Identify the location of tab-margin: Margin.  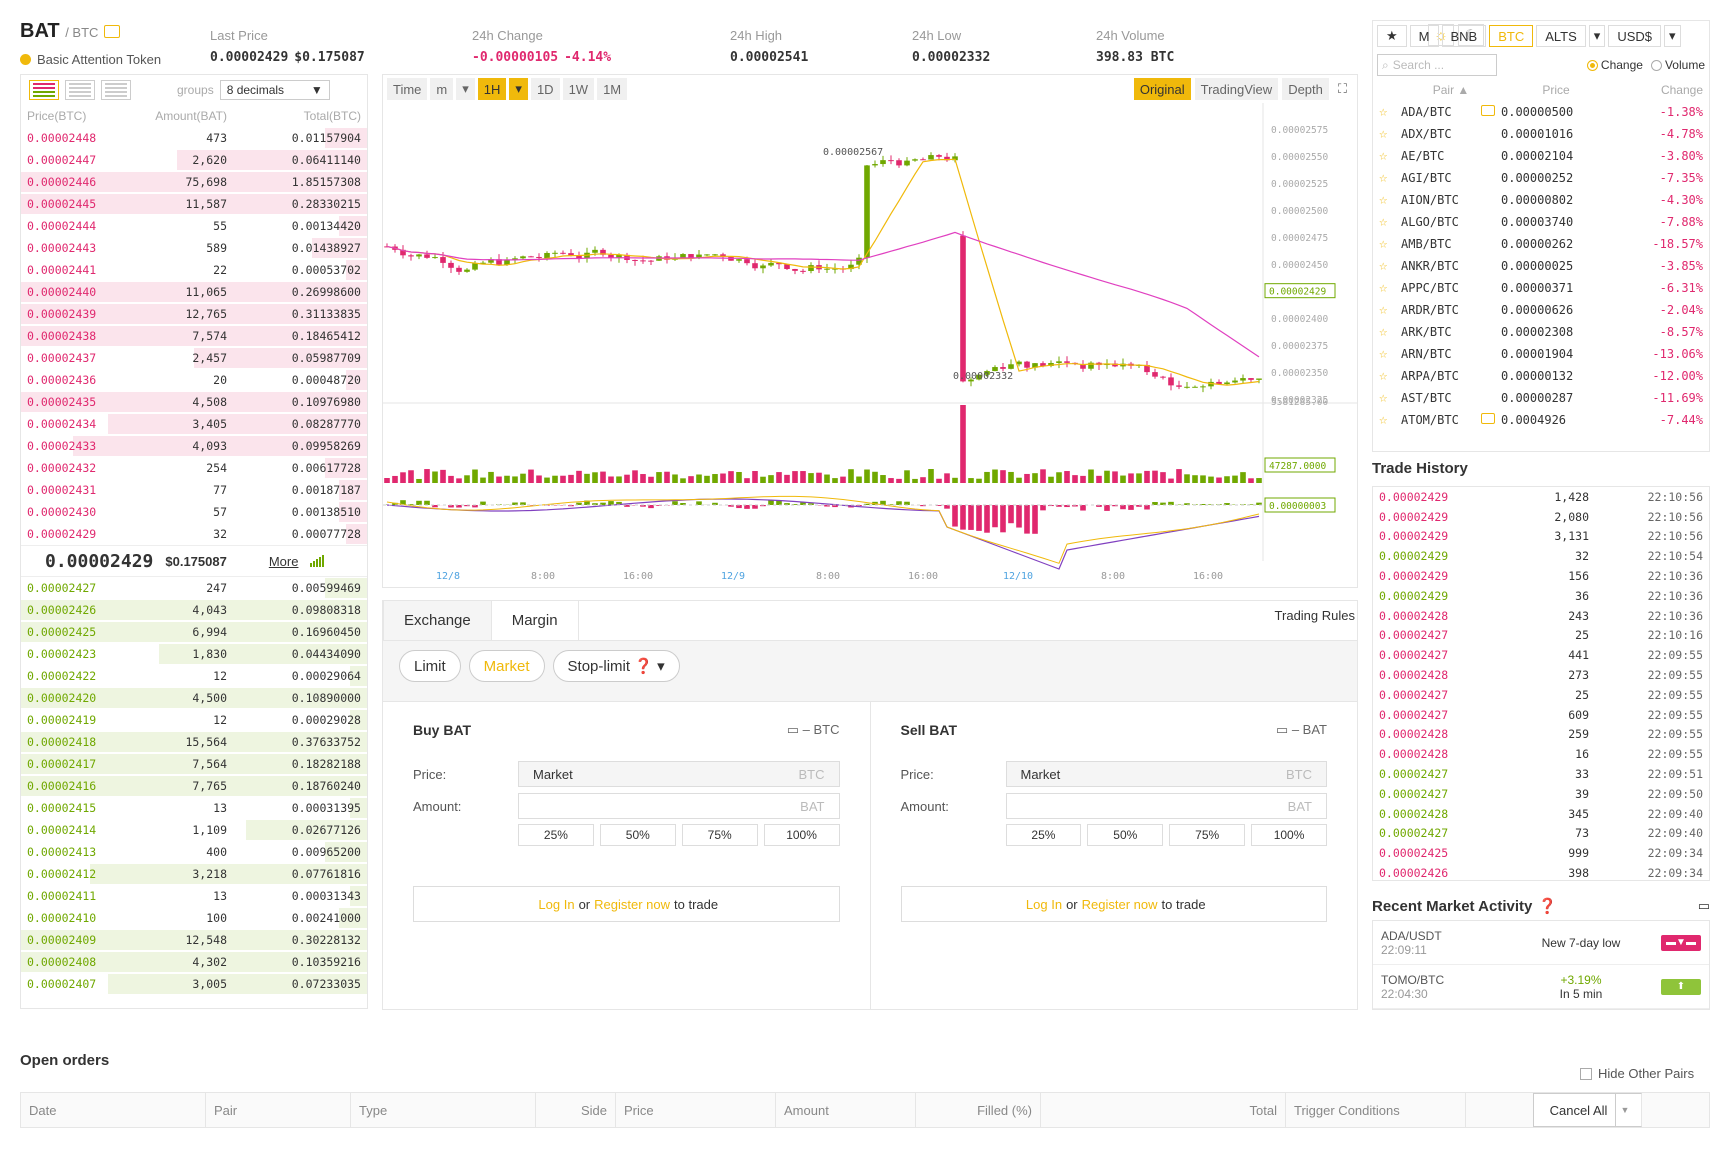
(535, 620).